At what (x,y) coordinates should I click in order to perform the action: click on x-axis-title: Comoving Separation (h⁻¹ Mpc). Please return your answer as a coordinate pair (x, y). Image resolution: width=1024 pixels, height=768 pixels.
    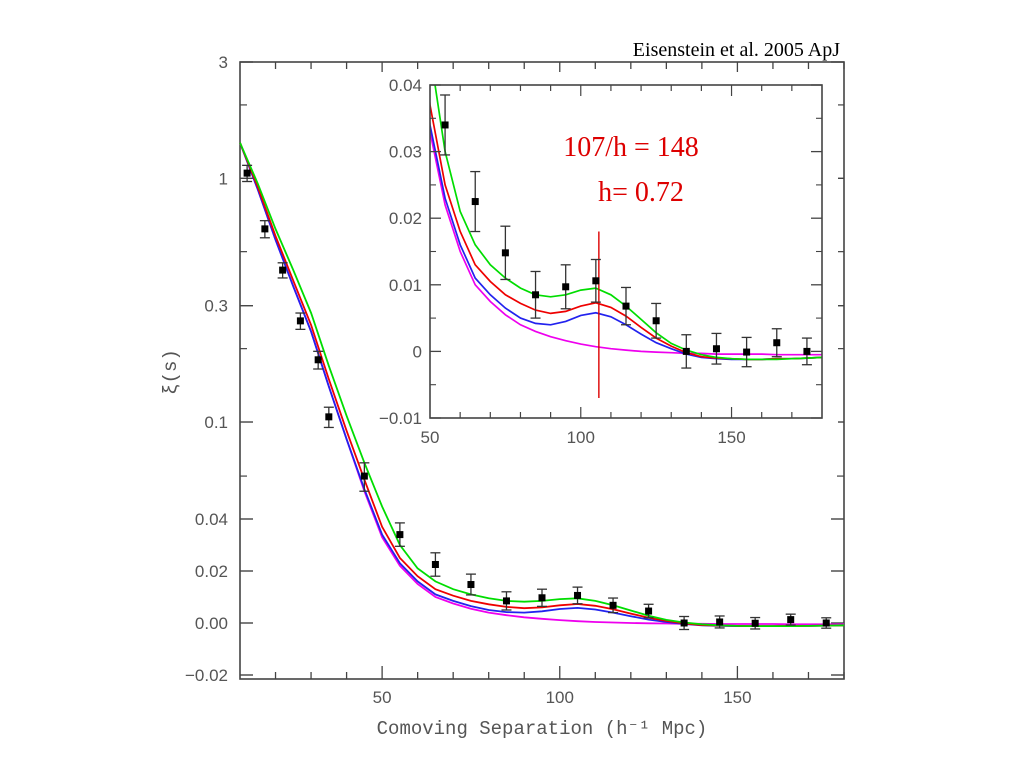
    Looking at the image, I should click on (542, 729).